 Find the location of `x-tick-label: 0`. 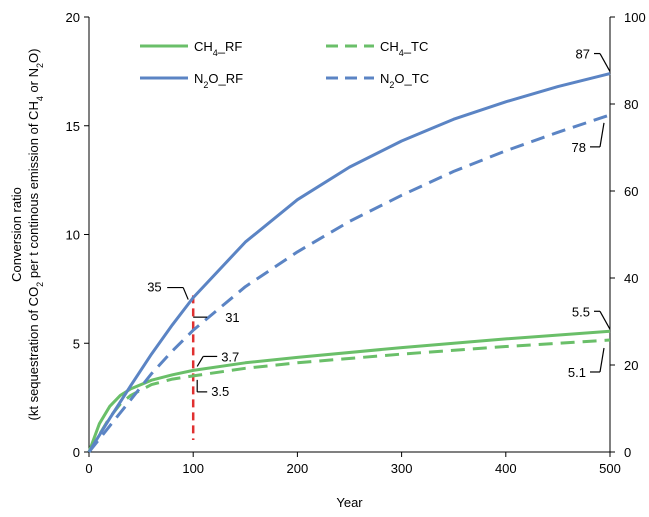

x-tick-label: 0 is located at coordinates (88, 468).